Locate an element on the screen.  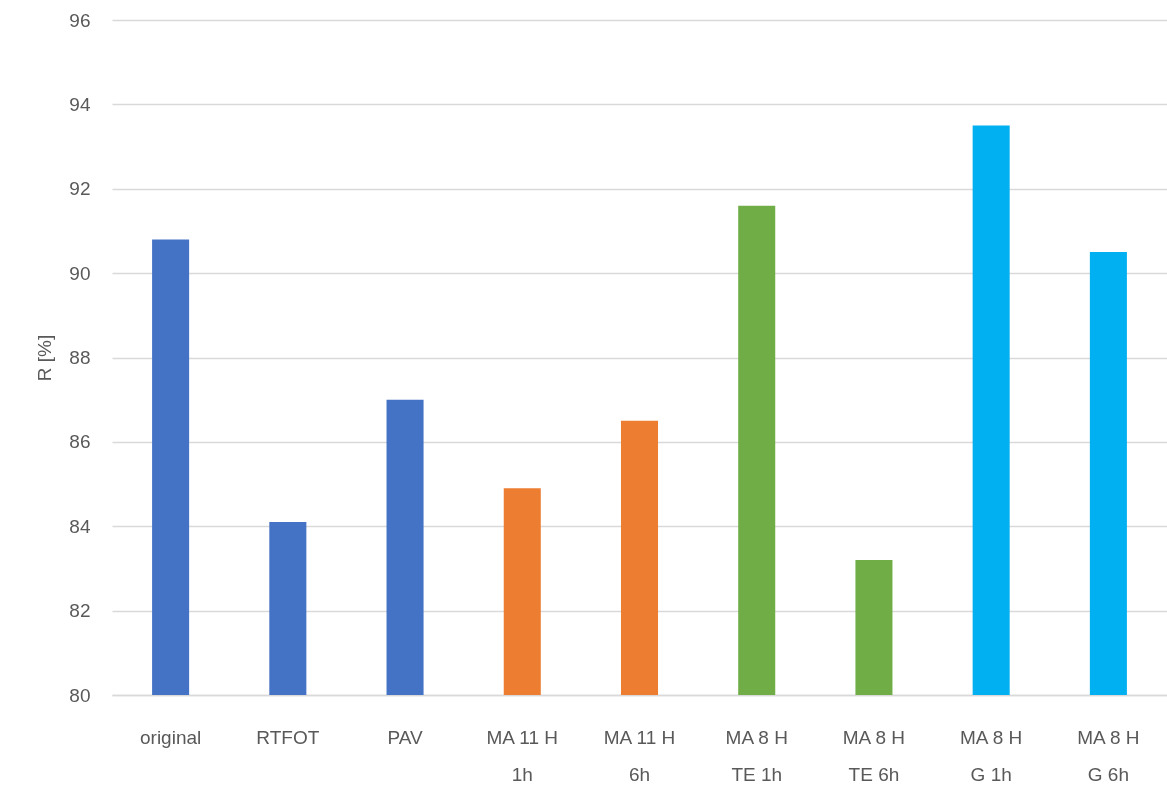
y-tick-label: 84 is located at coordinates (80, 526).